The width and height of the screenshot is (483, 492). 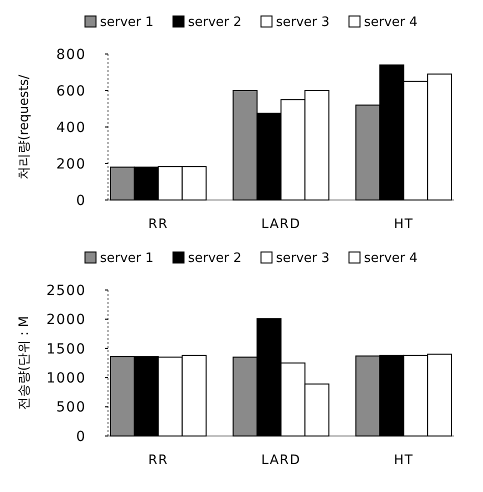 I want to click on y-axis-title: 처리량(requests/, so click(x=24, y=127).